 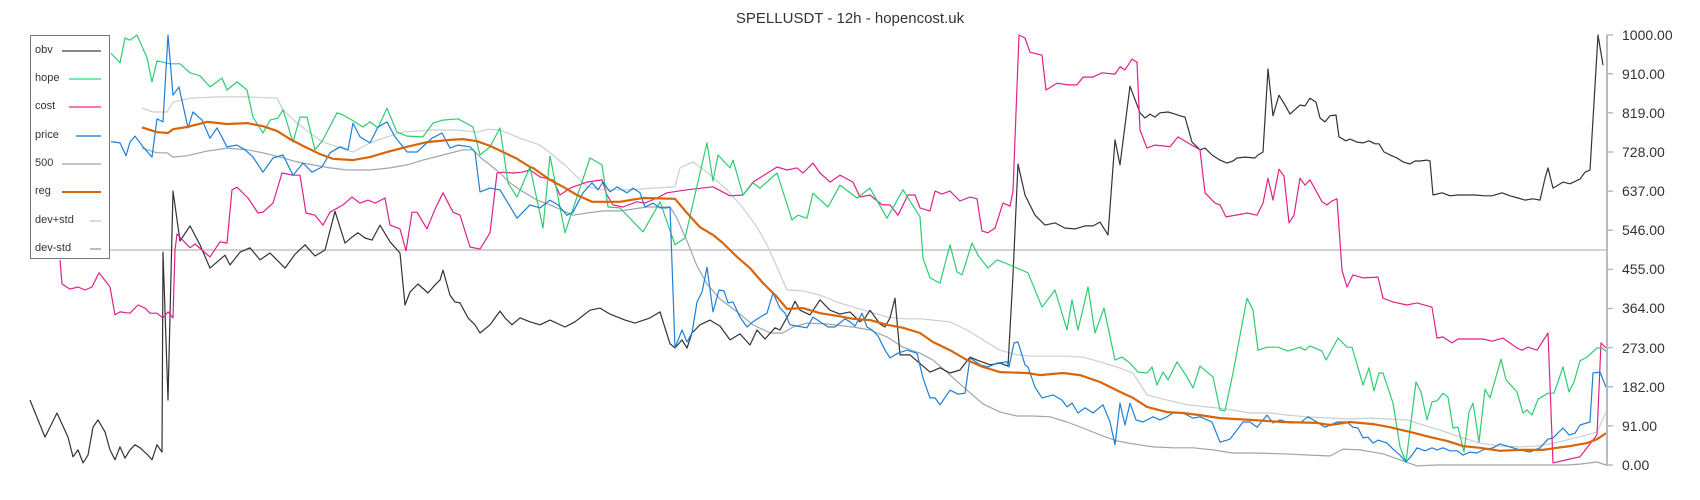 What do you see at coordinates (70, 135) in the screenshot?
I see `legend-item-price: price` at bounding box center [70, 135].